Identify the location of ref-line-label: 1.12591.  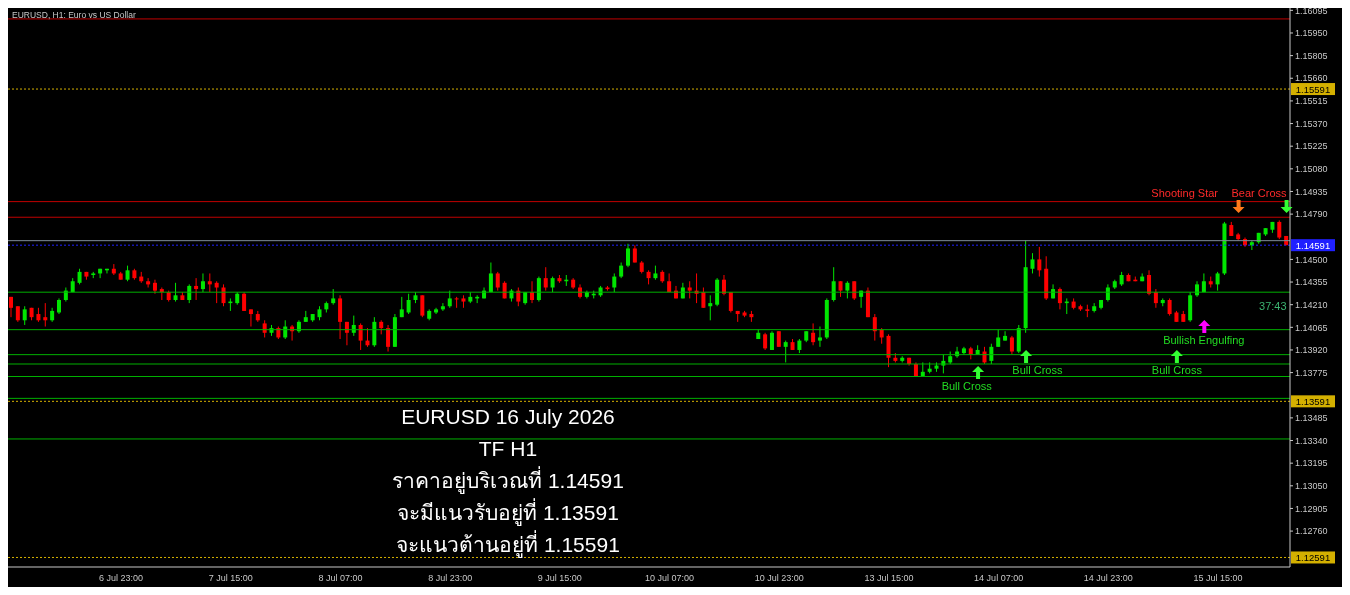
(1313, 558).